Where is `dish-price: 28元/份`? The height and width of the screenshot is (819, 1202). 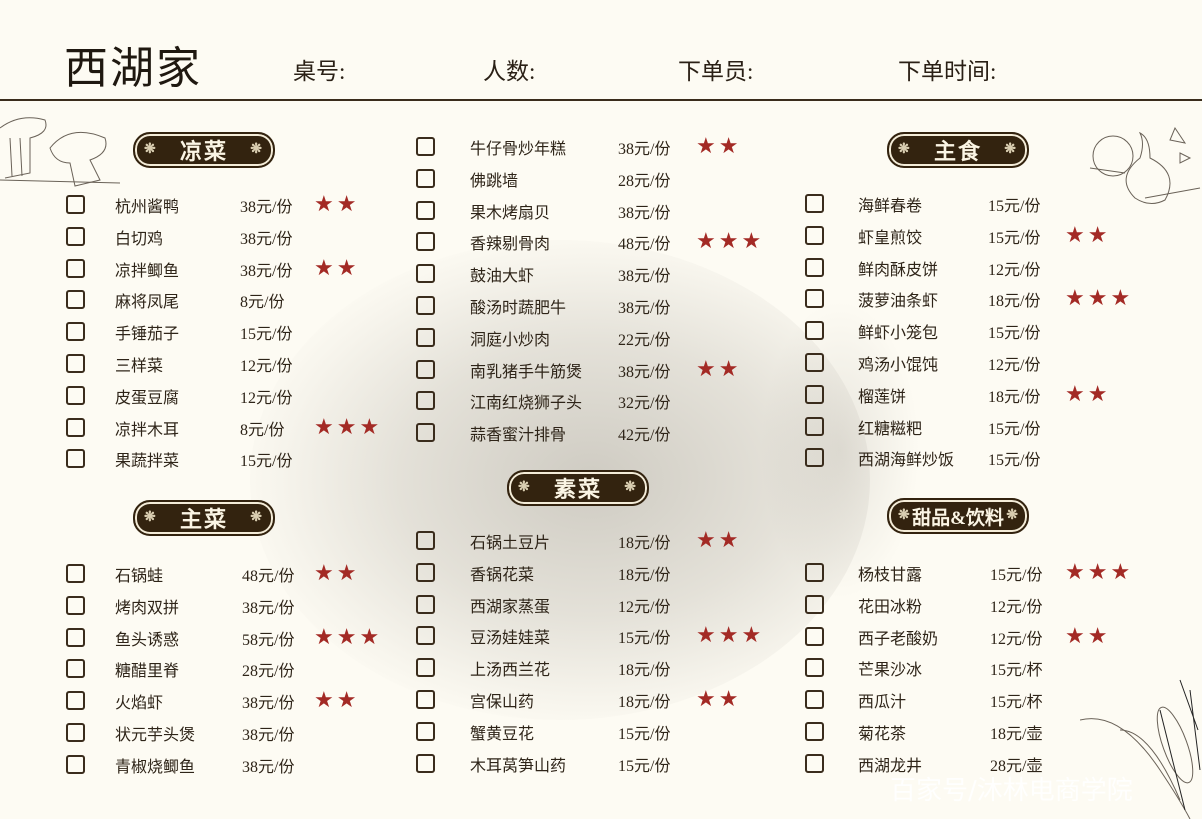 dish-price: 28元/份 is located at coordinates (268, 672).